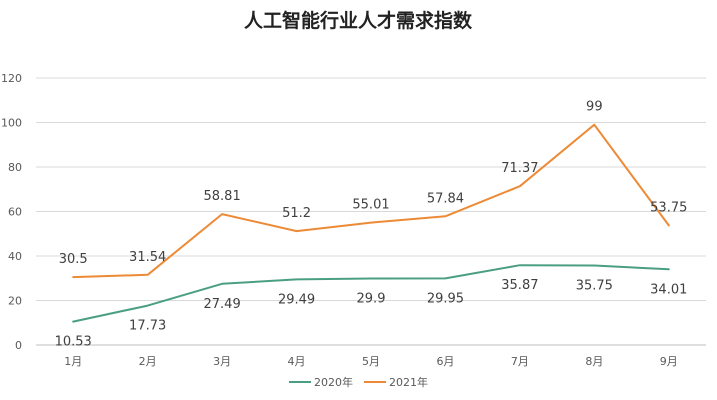  Describe the element at coordinates (148, 361) in the screenshot. I see `x-tick-label: 2月` at that location.